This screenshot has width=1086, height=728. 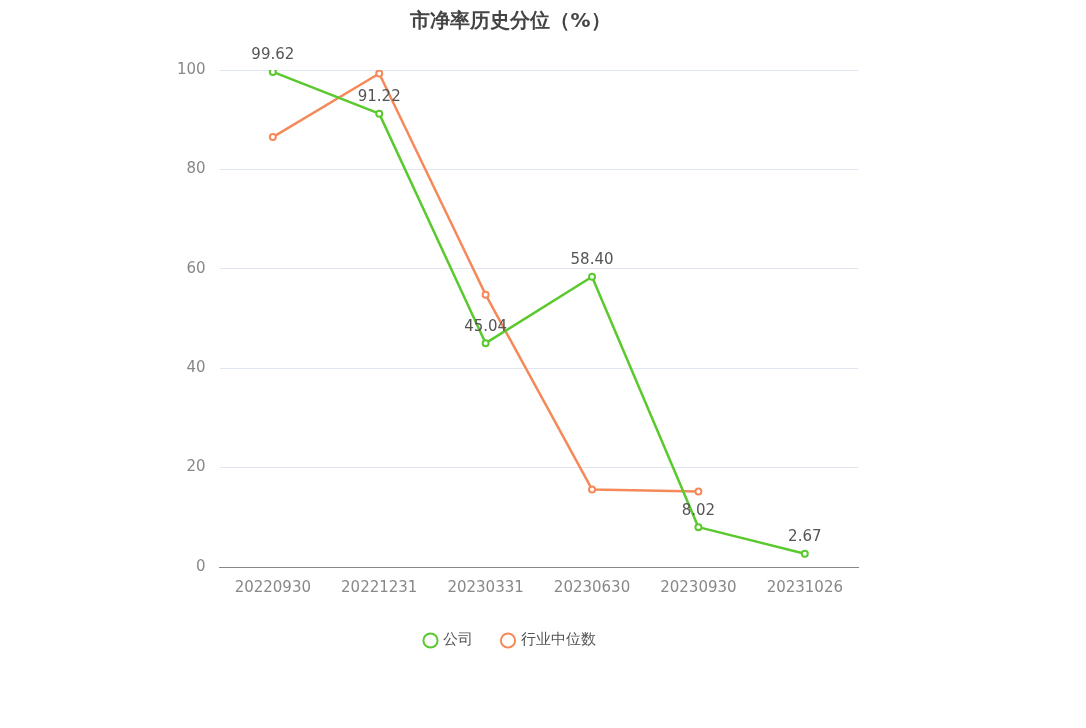 What do you see at coordinates (379, 586) in the screenshot?
I see `x-tick-label: 20221231` at bounding box center [379, 586].